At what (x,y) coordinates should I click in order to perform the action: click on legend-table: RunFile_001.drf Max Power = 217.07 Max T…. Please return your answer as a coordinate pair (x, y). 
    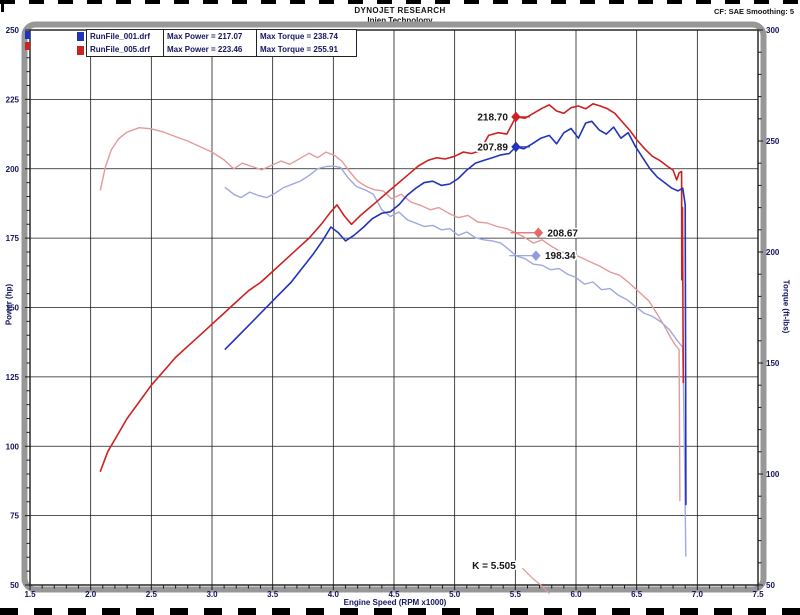
    Looking at the image, I should click on (221, 43).